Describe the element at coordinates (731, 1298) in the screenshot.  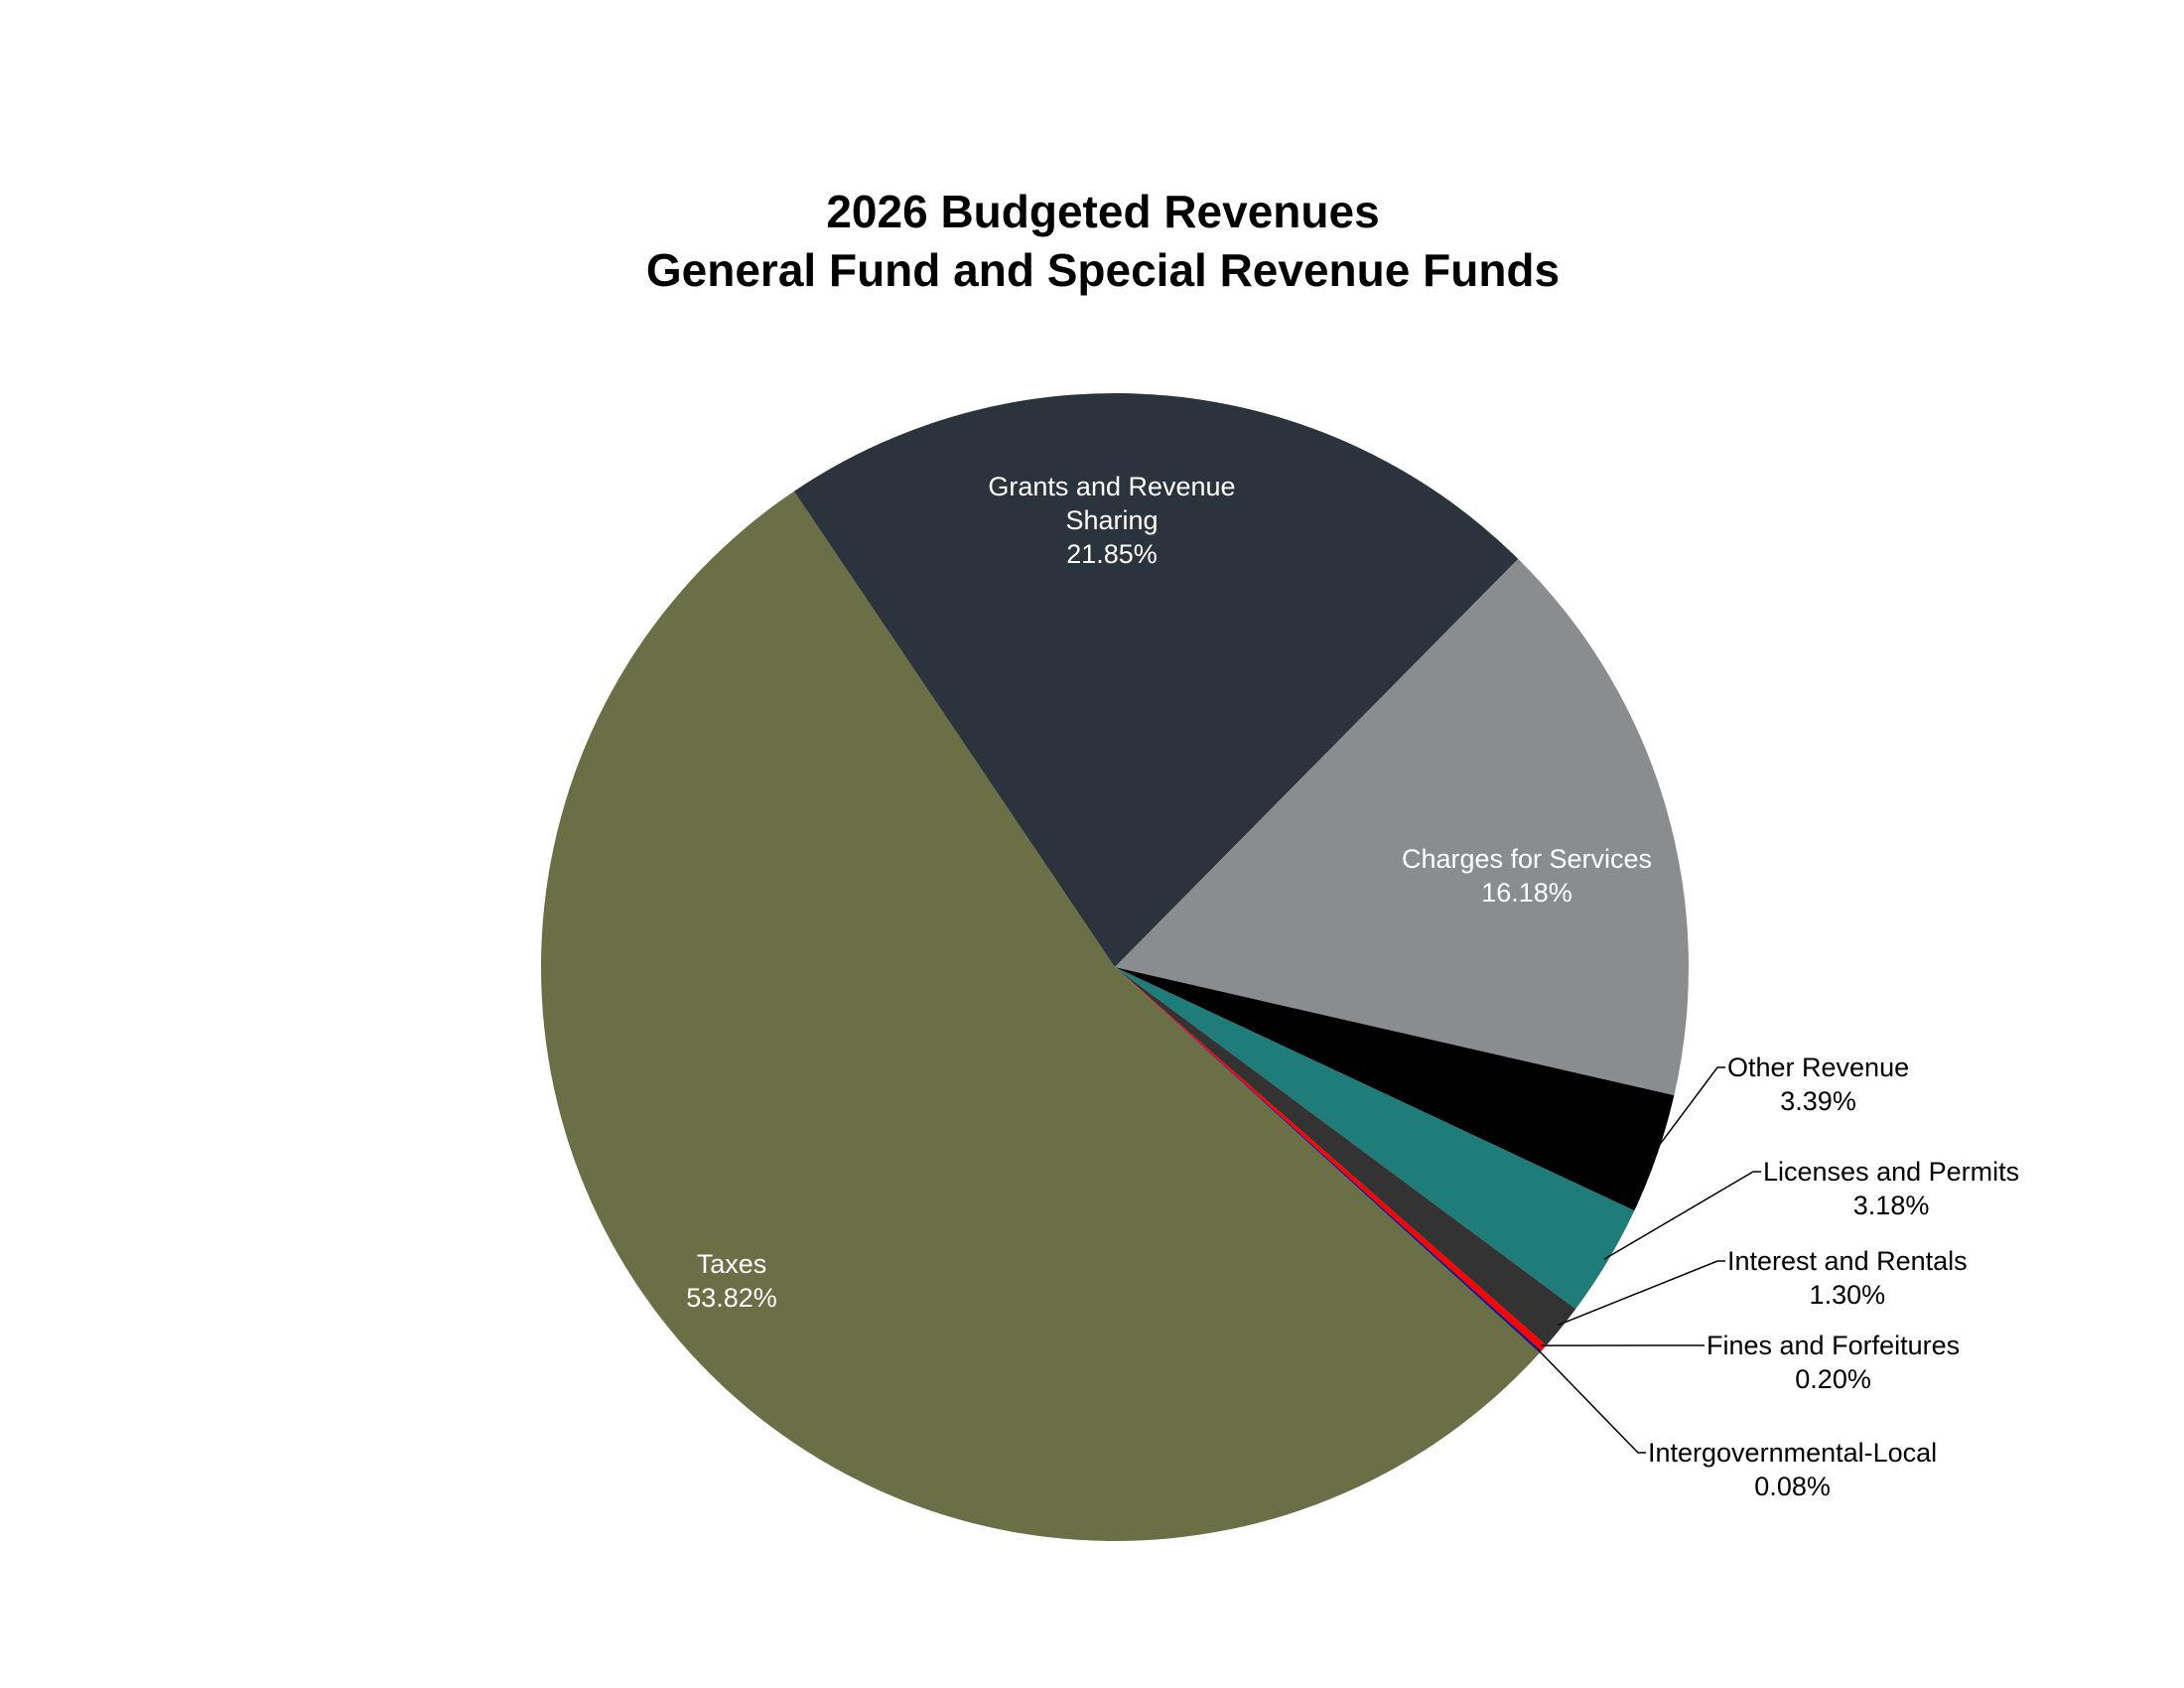
I see `value-label: 53.82%` at that location.